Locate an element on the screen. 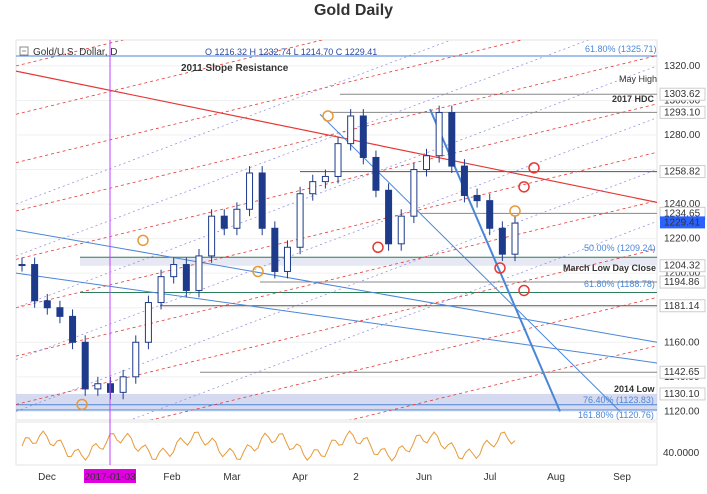  price-tick: 1320.00 is located at coordinates (682, 66).